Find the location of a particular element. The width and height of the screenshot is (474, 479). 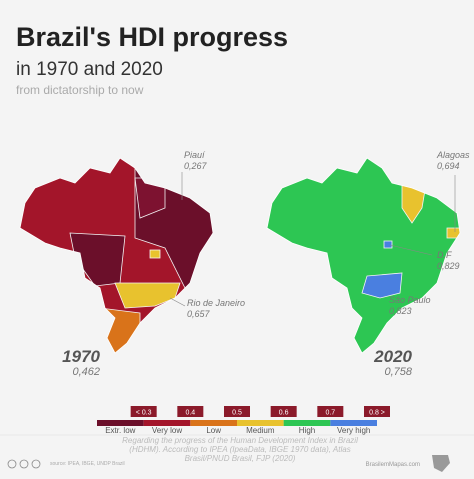

legend-label: Medium is located at coordinates (260, 430).